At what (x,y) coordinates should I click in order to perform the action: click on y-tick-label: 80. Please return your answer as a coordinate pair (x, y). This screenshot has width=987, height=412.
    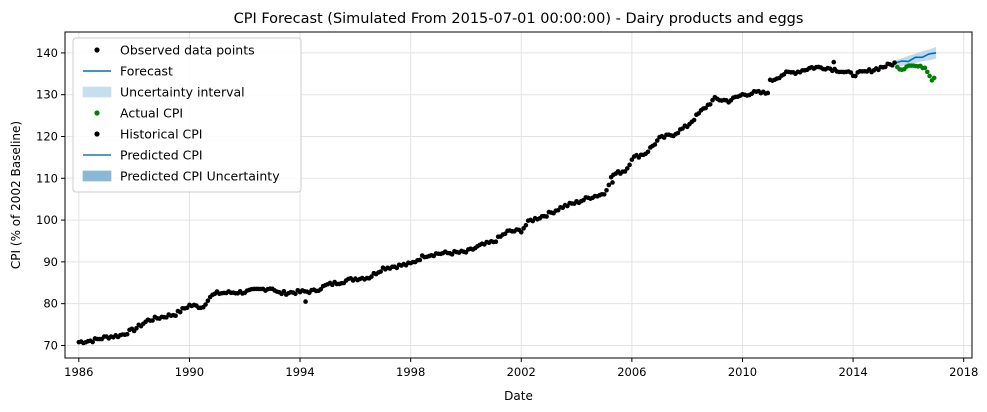
    Looking at the image, I should click on (50, 304).